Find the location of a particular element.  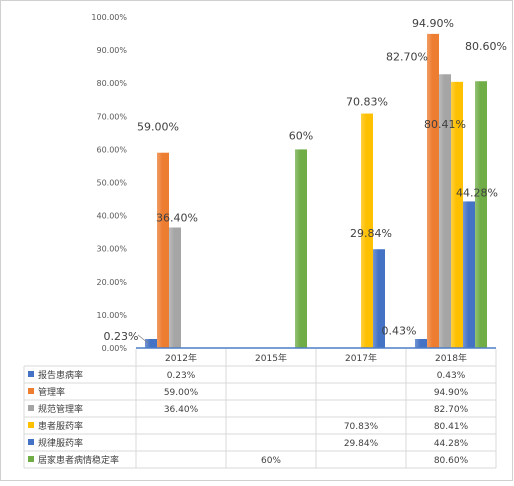

table-cell: 82.70% is located at coordinates (451, 410).